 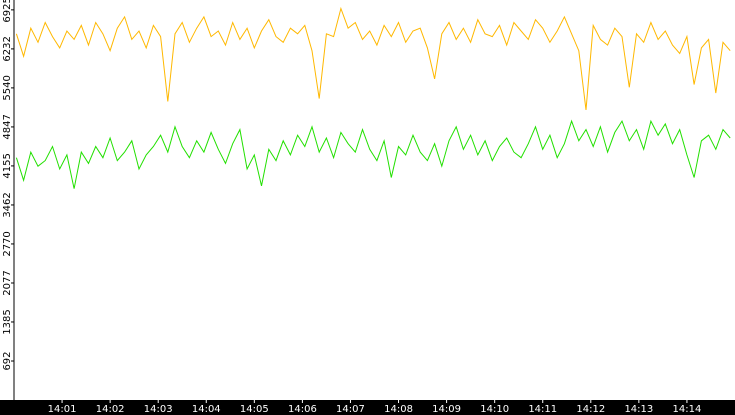 I want to click on x-tick-label: 14:10, so click(x=494, y=409).